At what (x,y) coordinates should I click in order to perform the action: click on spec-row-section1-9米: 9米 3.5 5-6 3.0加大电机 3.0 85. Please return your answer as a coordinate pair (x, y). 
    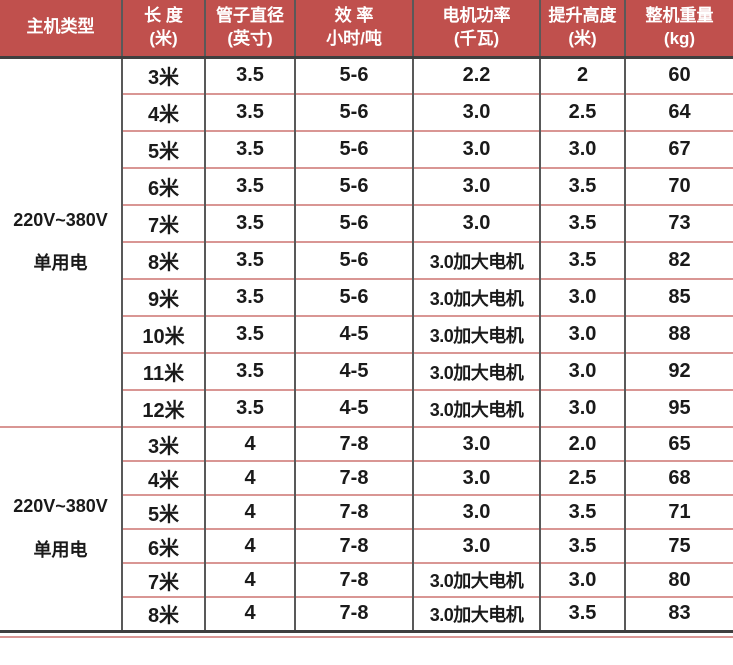
    Looking at the image, I should click on (366, 297).